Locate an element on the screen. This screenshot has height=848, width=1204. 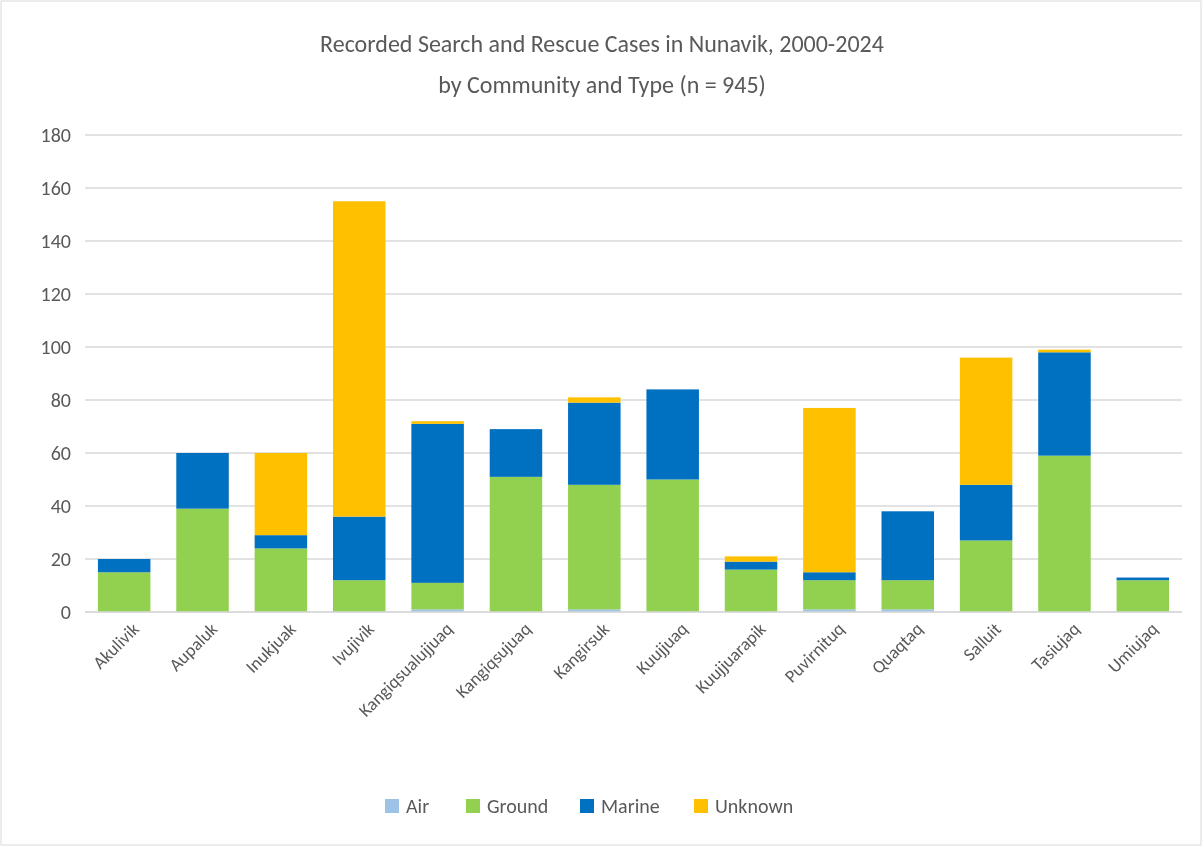
legend-label: Unknown is located at coordinates (754, 806).